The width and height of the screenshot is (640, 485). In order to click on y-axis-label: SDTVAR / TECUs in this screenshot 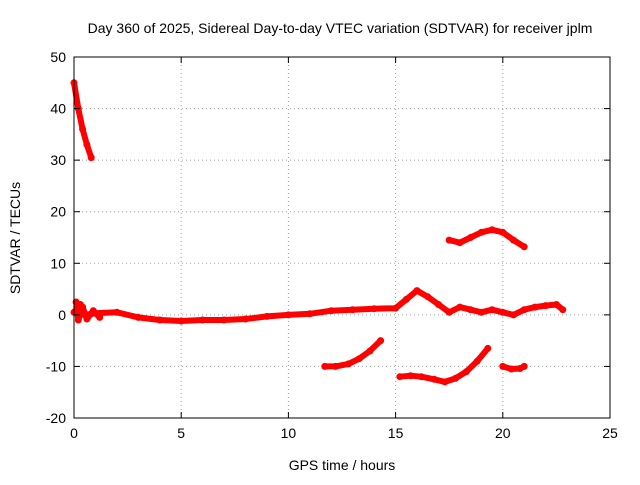, I will do `click(15, 238)`.